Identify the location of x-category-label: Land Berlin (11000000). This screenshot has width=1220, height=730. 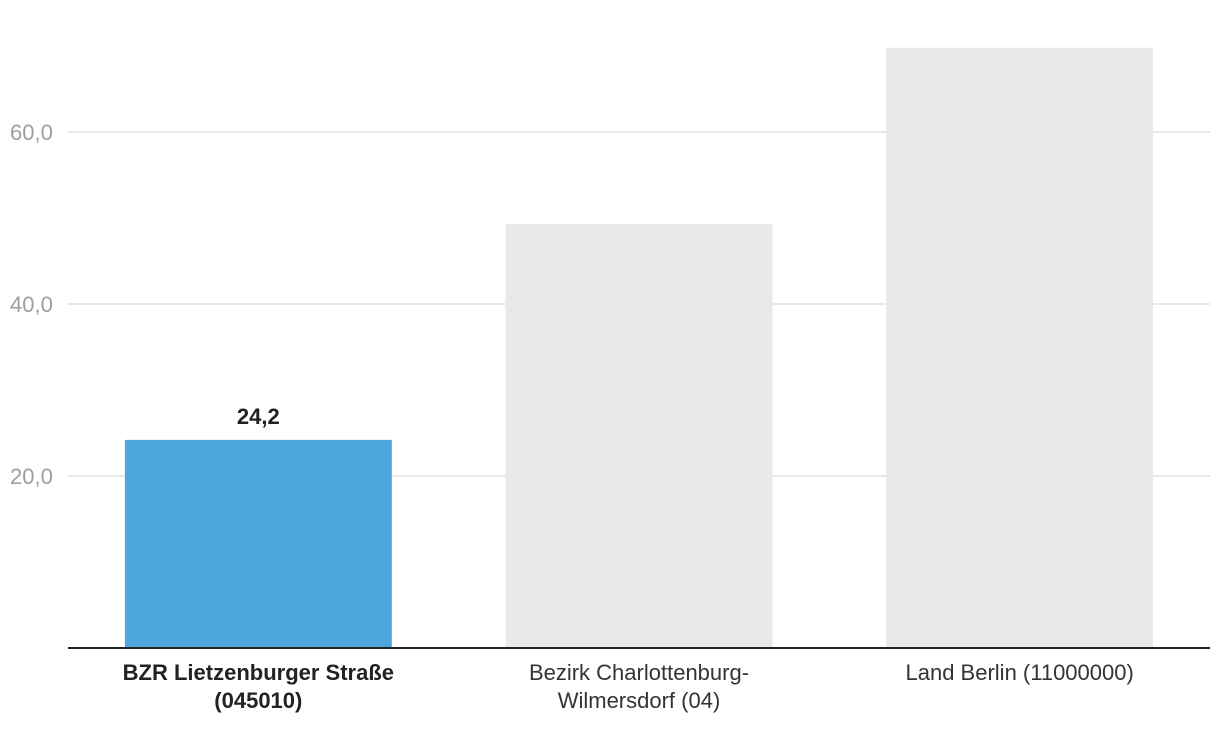
(1020, 672).